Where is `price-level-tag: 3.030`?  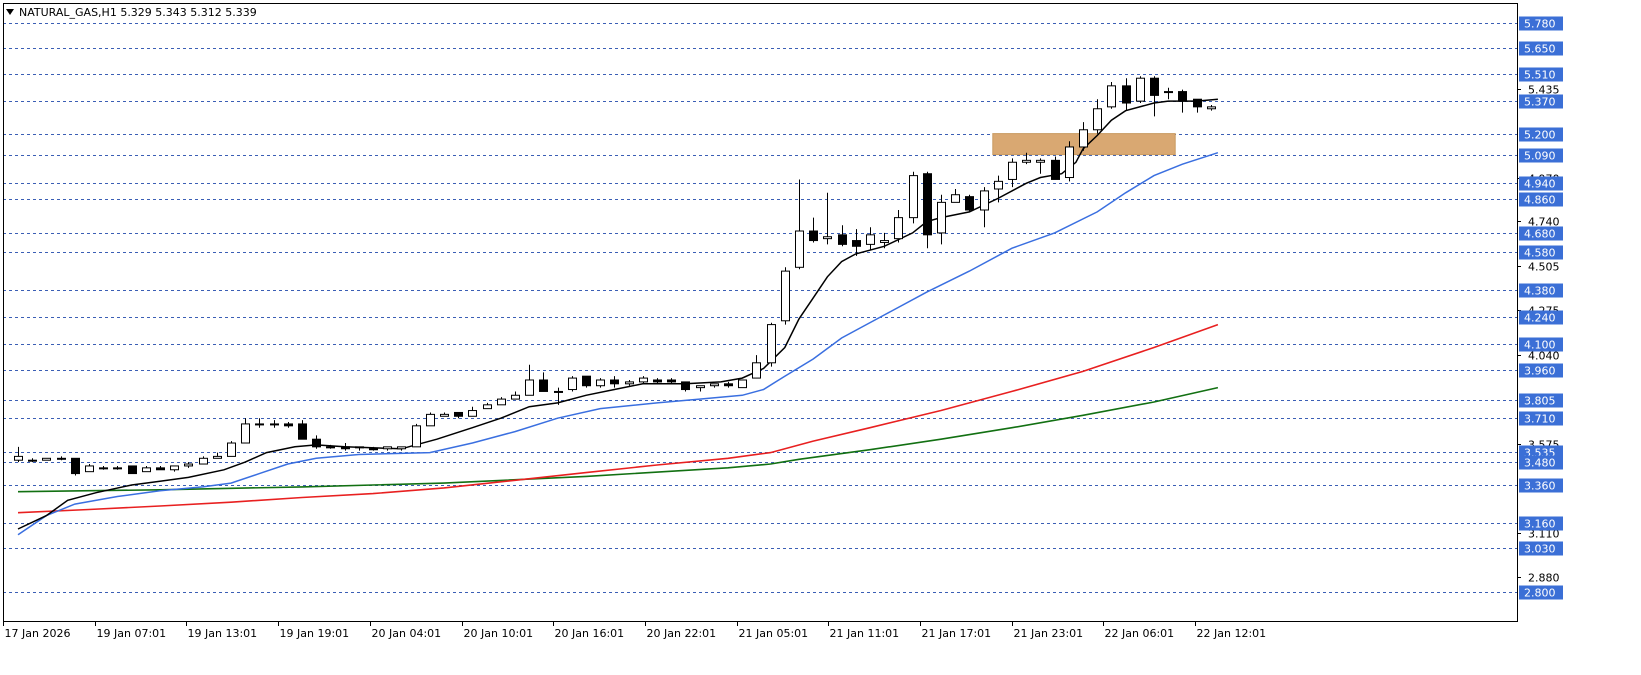
price-level-tag: 3.030 is located at coordinates (1541, 548).